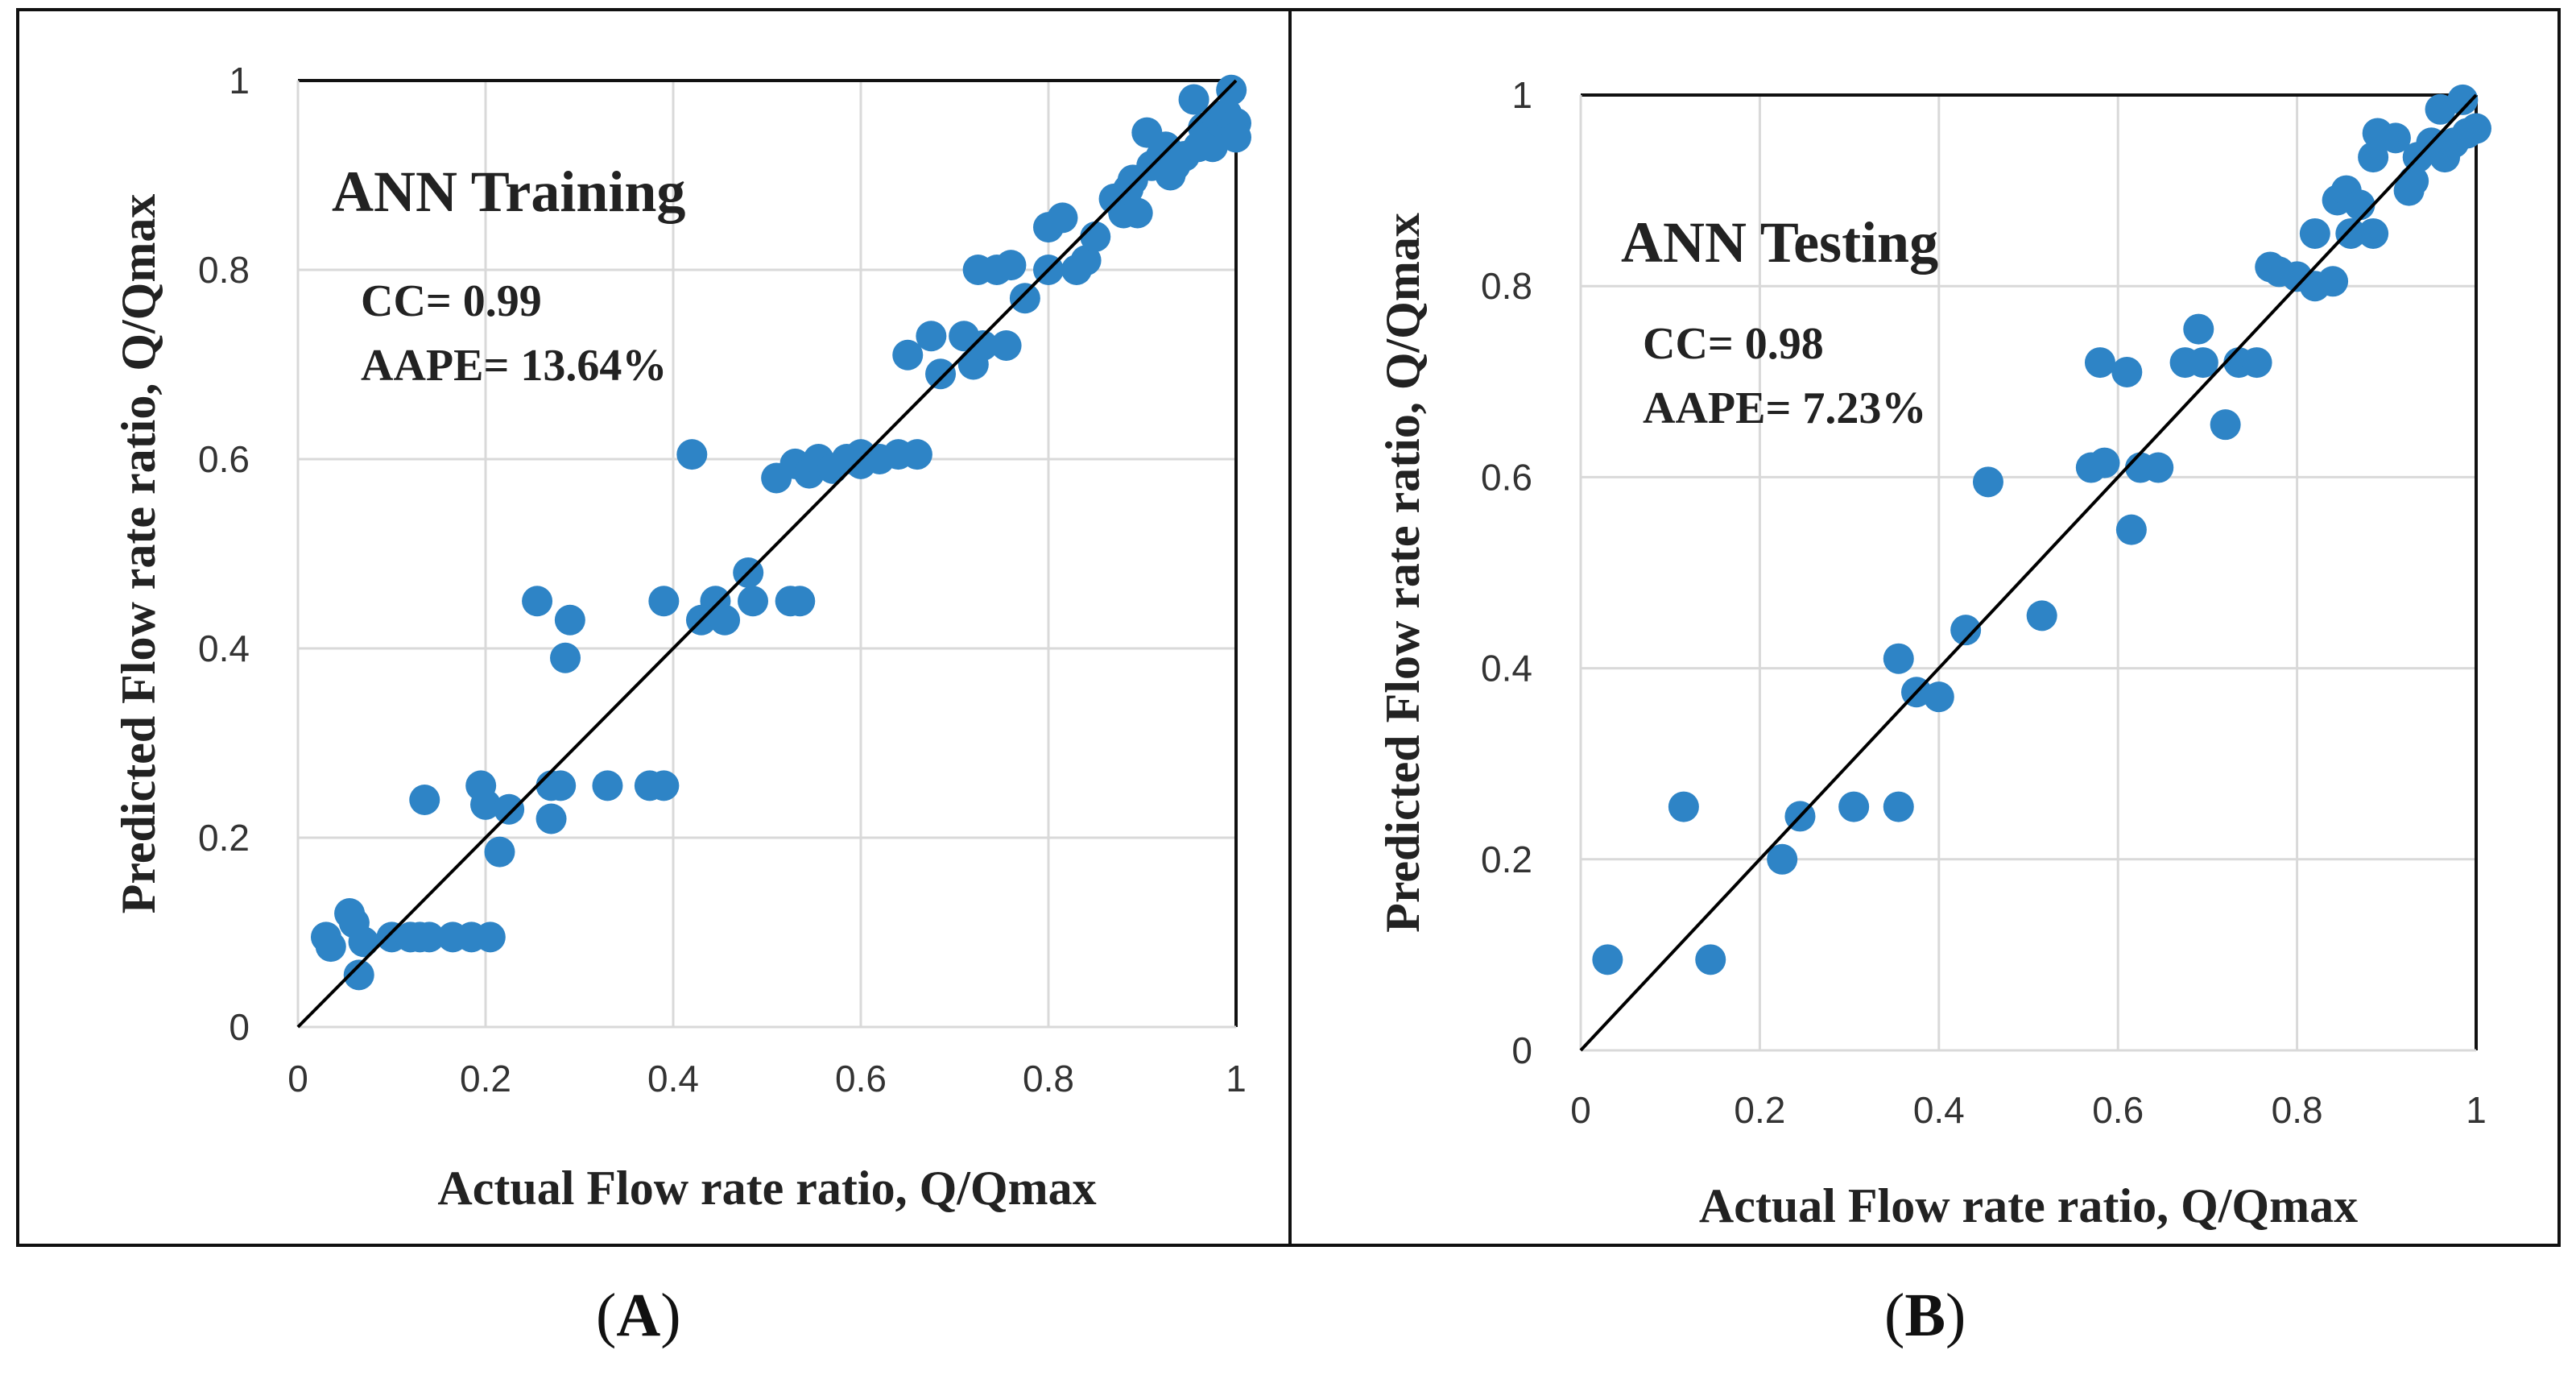  I want to click on a-xtick-label: 1, so click(1236, 1078).